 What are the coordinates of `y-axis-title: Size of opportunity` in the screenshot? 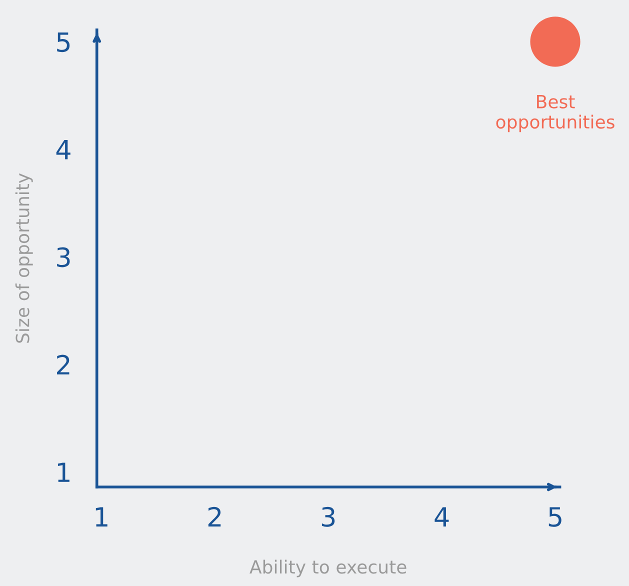 It's located at (24, 258).